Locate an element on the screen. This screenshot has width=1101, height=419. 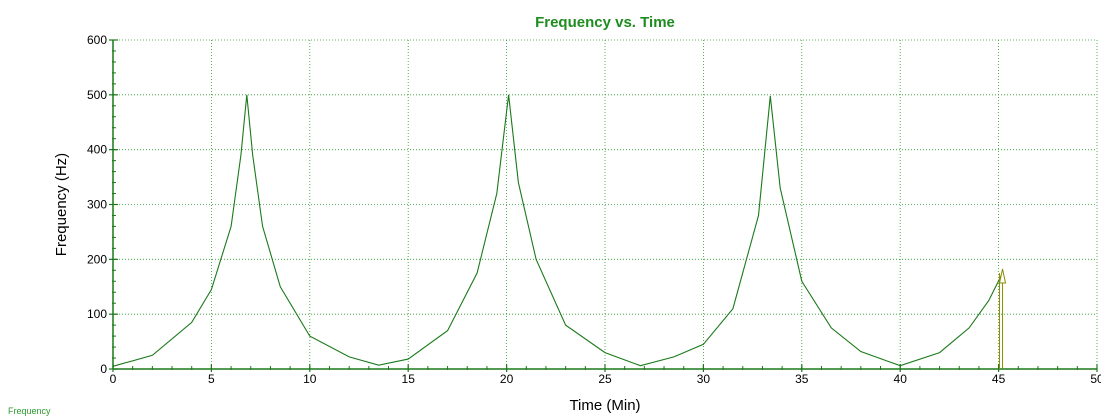
x-axis-ticks: 0 5 10 15 20 25 30 35 40 45 50 is located at coordinates (605, 375).